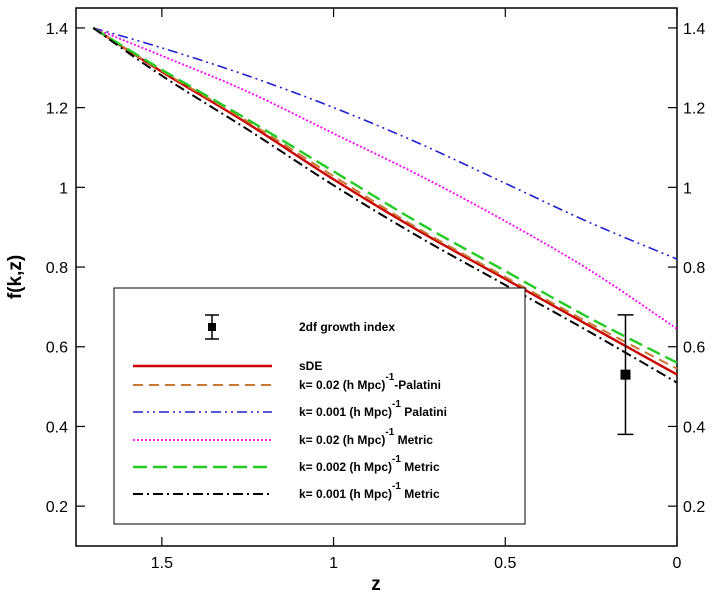 This screenshot has width=713, height=599. What do you see at coordinates (376, 584) in the screenshot?
I see `x-axis-label: z` at bounding box center [376, 584].